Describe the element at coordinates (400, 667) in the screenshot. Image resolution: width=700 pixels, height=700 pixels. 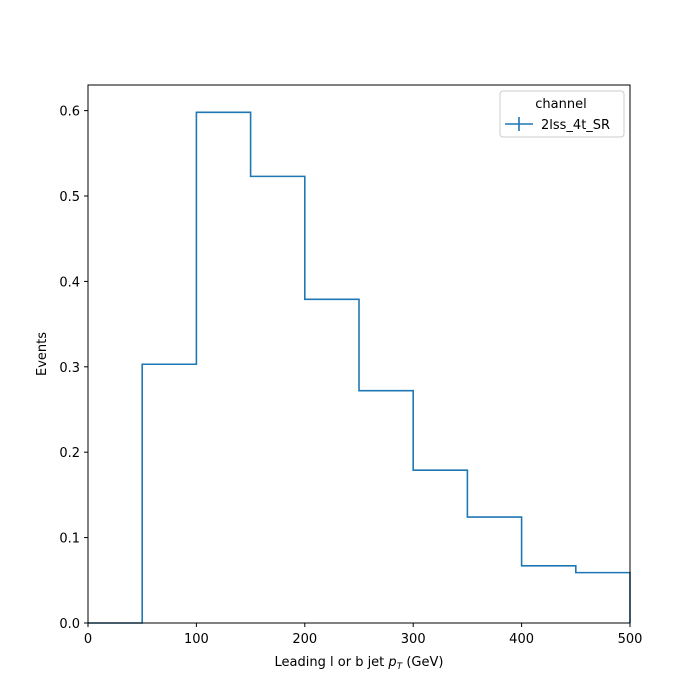
I see `x-axis-label-sub: T` at that location.